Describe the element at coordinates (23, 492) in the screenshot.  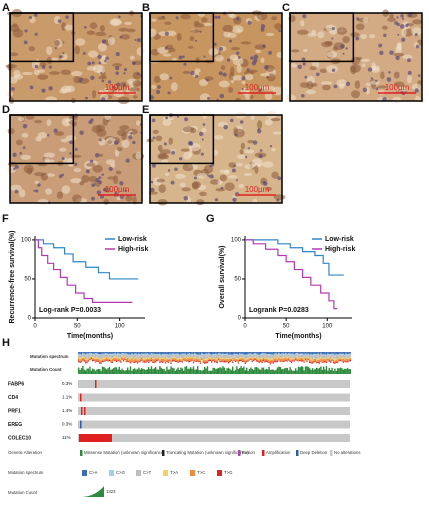
I see `legend-title: Mutation Count` at that location.